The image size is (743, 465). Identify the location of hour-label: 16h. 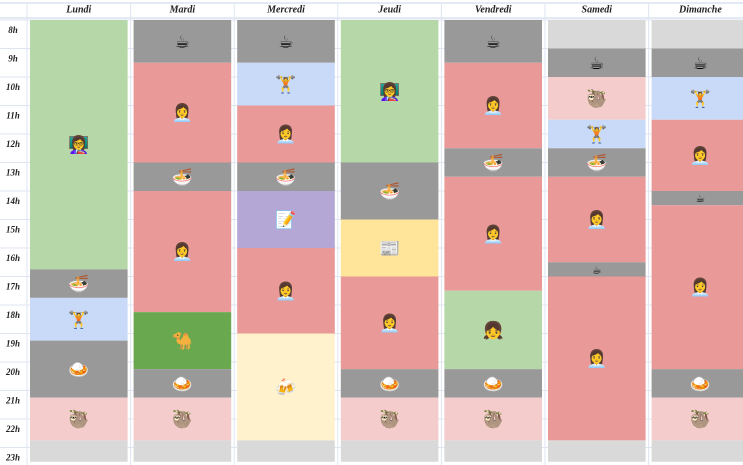
(13, 258).